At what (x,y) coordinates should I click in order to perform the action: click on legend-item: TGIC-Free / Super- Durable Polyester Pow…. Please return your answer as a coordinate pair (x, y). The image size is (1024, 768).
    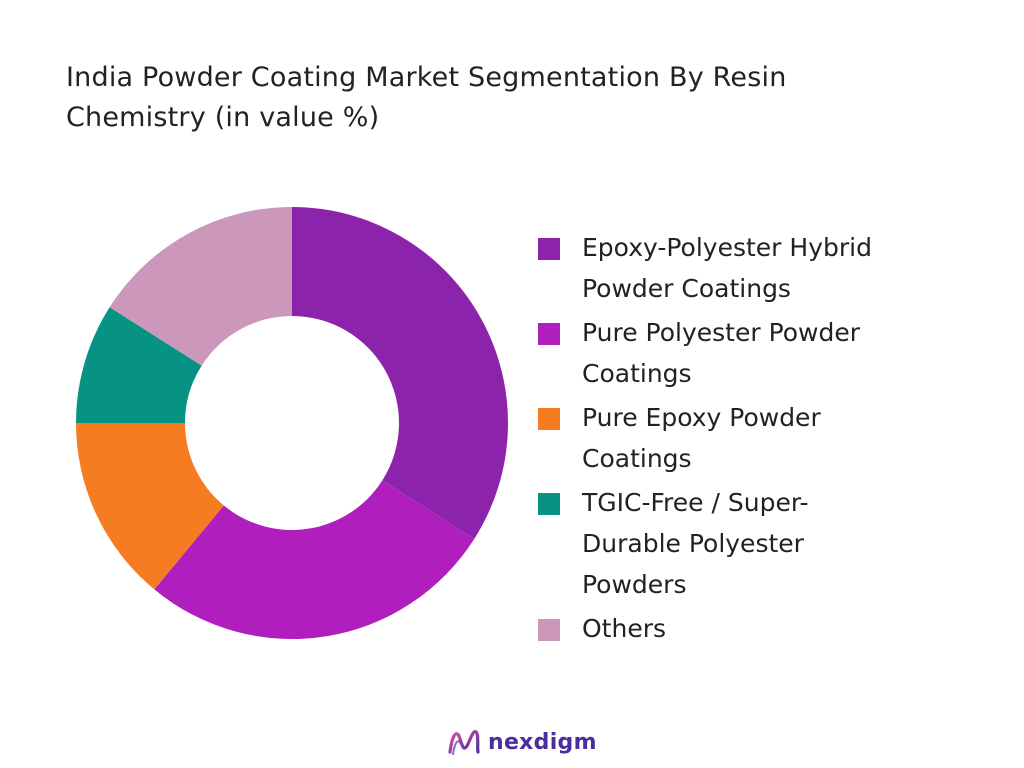
    Looking at the image, I should click on (748, 543).